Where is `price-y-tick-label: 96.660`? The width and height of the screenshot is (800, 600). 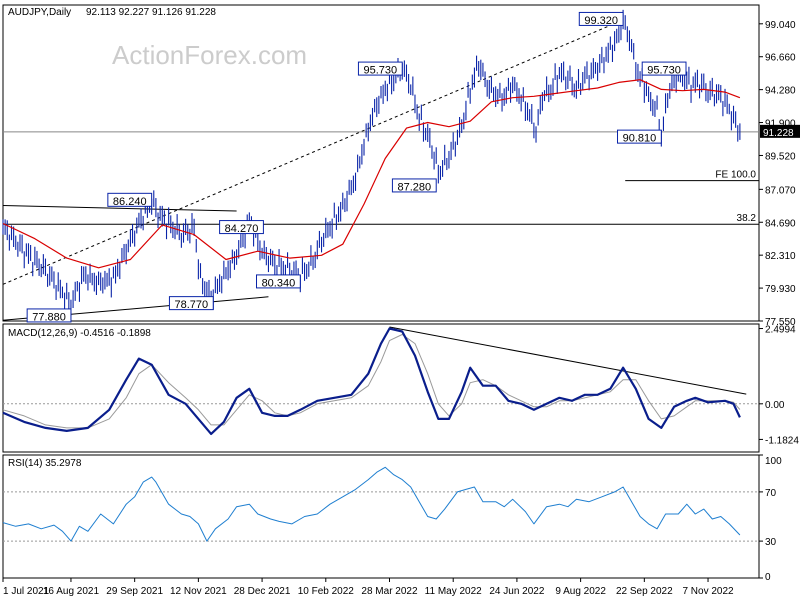 price-y-tick-label: 96.660 is located at coordinates (780, 58).